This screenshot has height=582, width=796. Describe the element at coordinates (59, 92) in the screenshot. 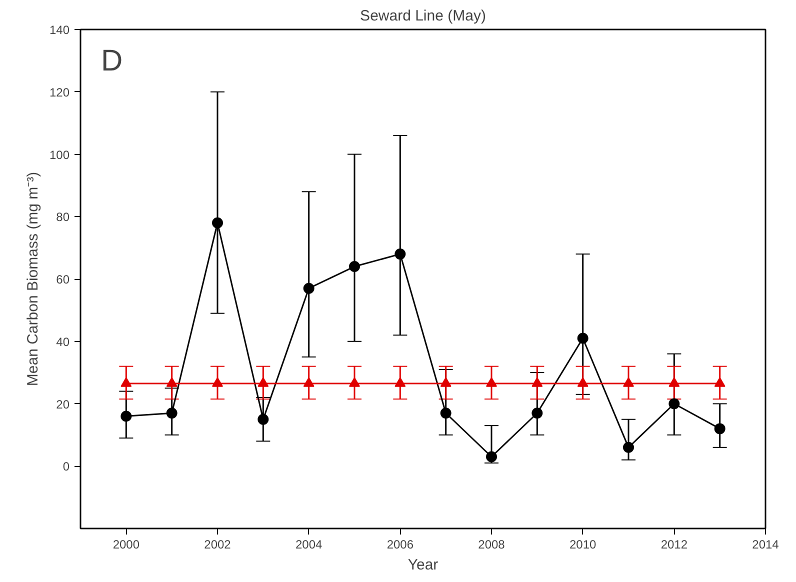

I see `y-tick-label: 120` at that location.